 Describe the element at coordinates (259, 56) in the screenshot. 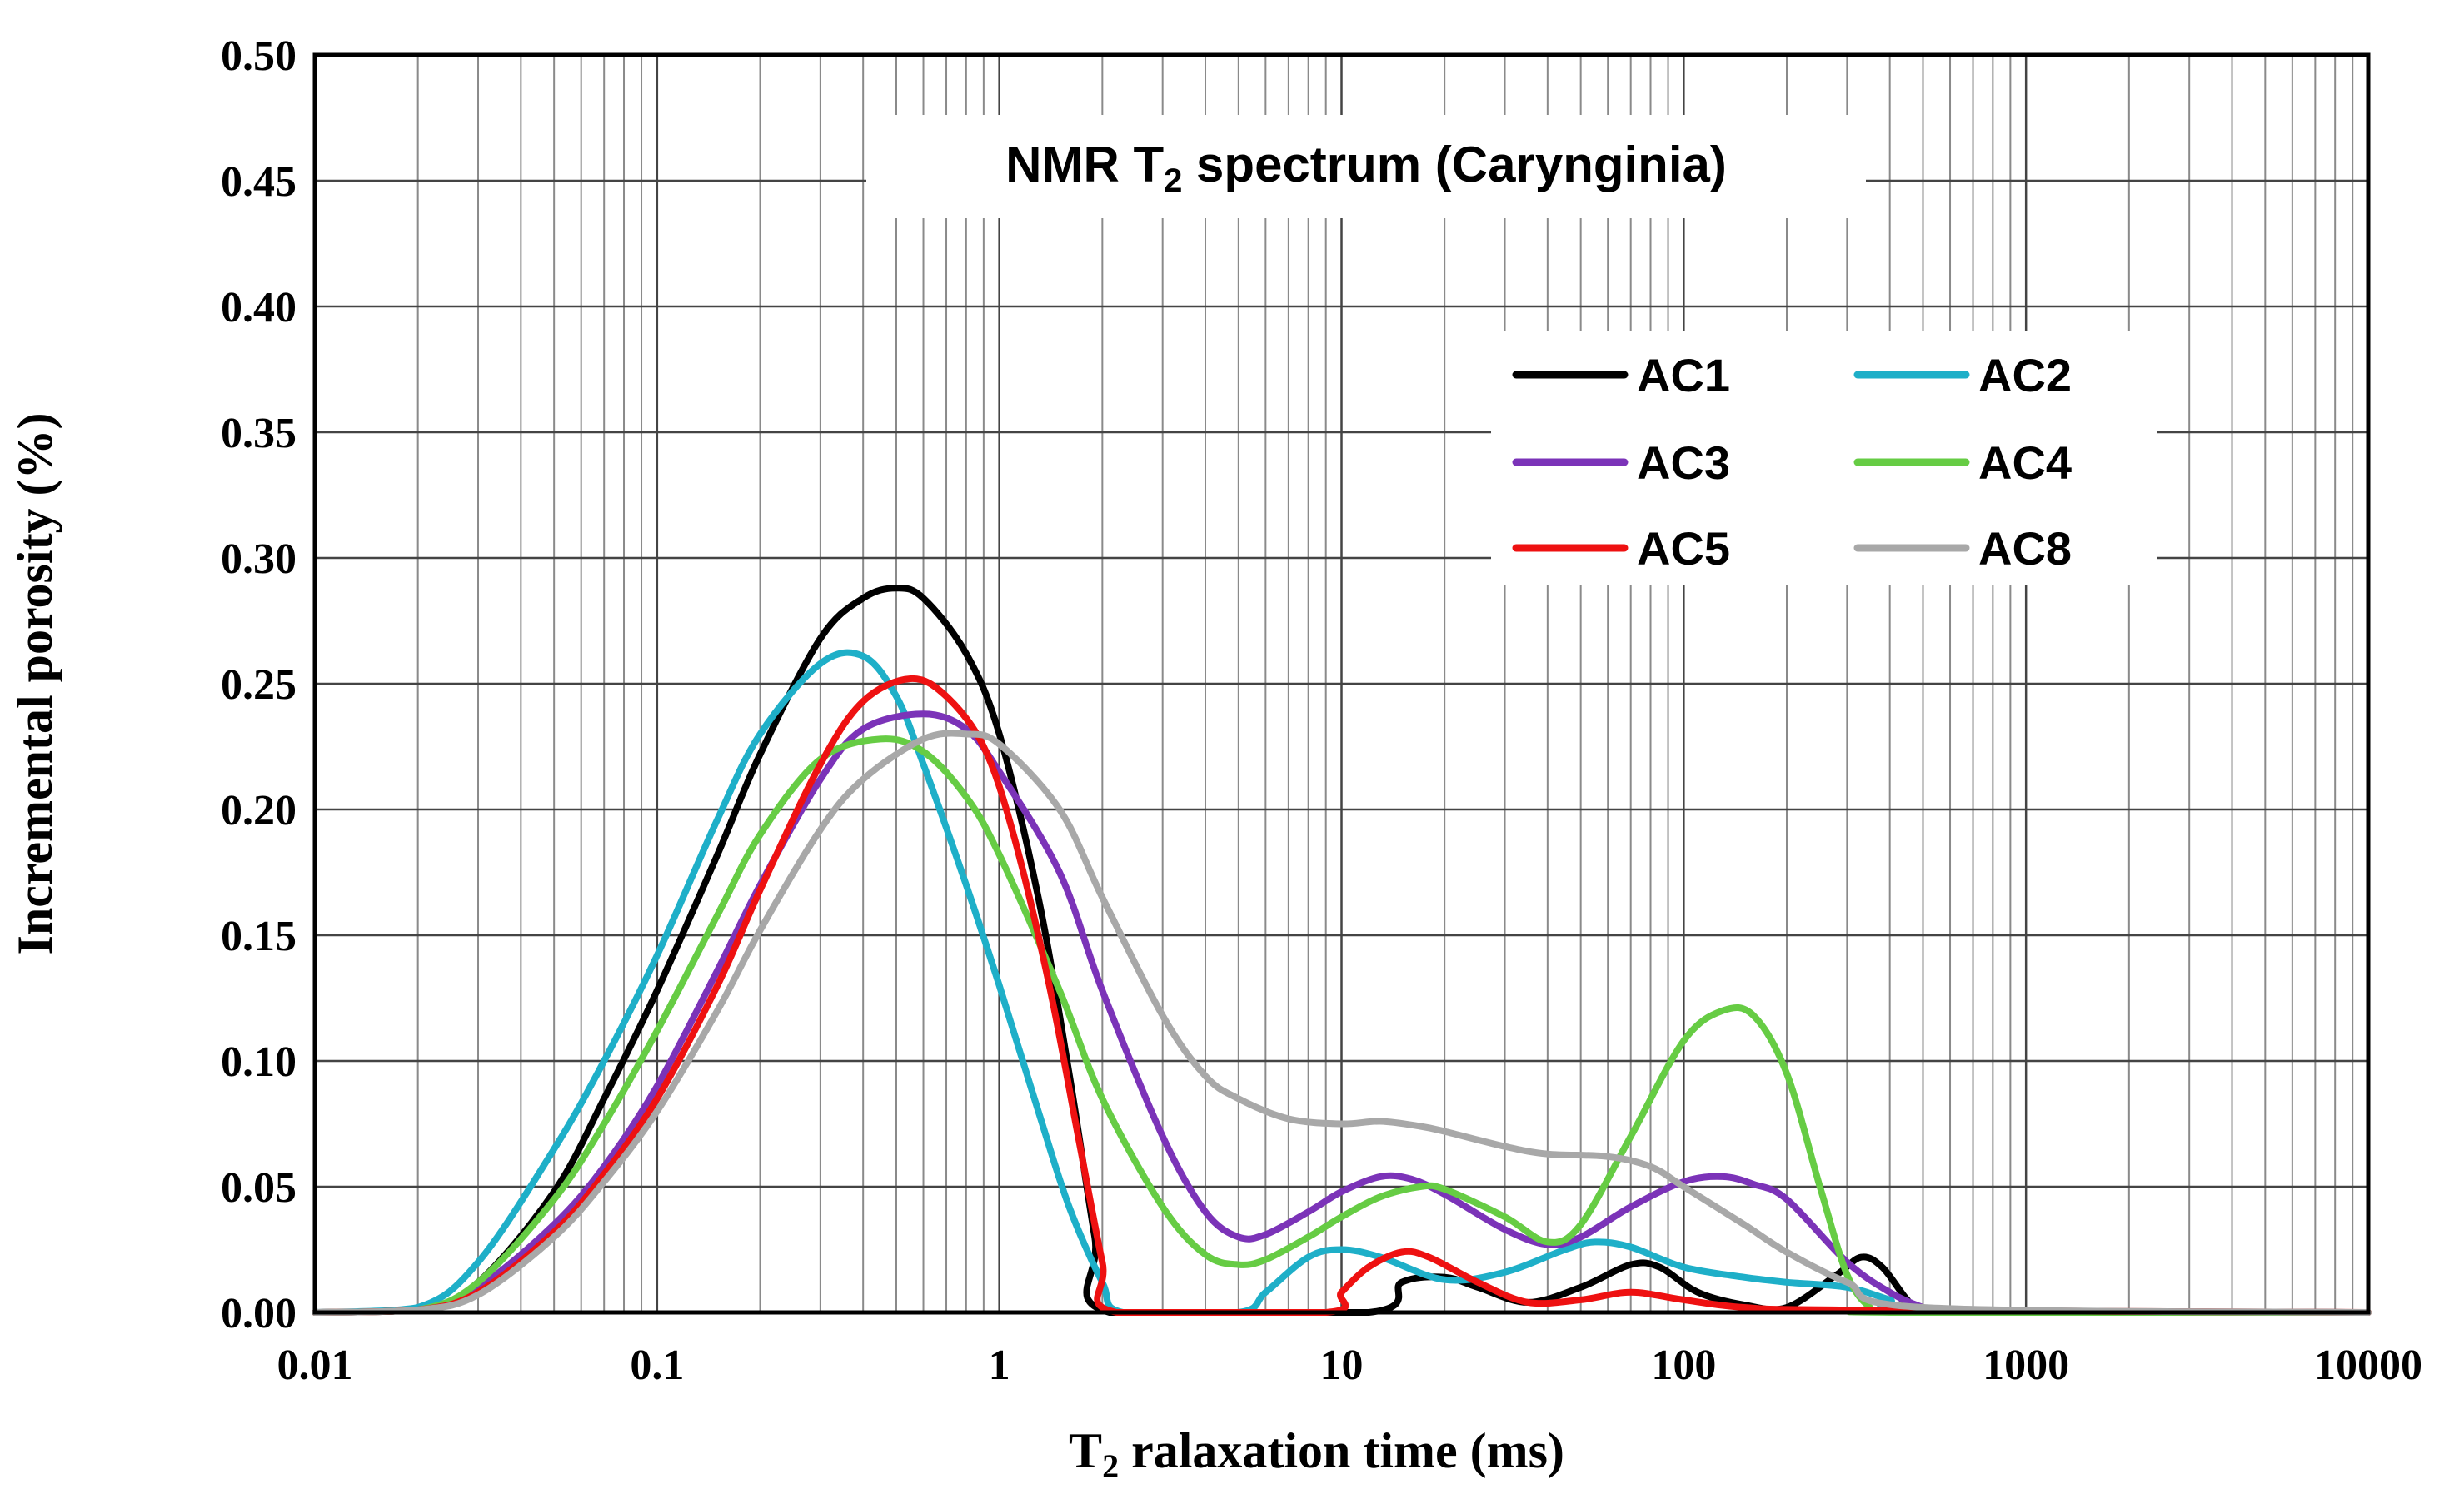

I see `y-tick-label: 0.50` at that location.